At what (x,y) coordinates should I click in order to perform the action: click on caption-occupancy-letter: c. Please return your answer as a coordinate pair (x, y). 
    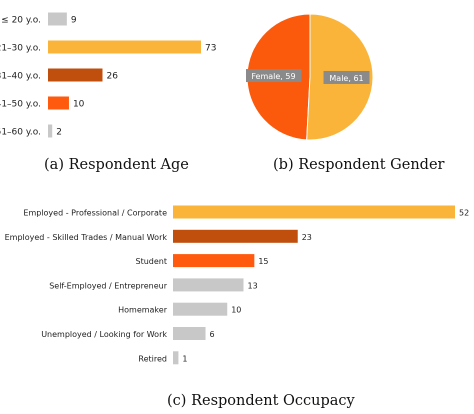
    Looking at the image, I should click on (176, 401).